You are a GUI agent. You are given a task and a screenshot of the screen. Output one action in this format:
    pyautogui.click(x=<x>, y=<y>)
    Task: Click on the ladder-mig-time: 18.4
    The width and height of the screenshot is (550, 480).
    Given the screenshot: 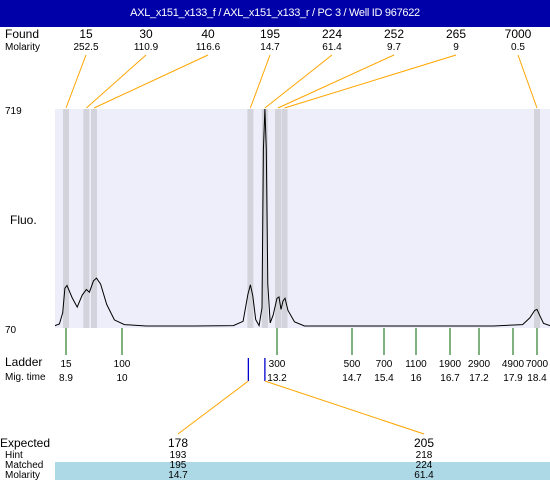 What is the action you would take?
    pyautogui.click(x=537, y=378)
    